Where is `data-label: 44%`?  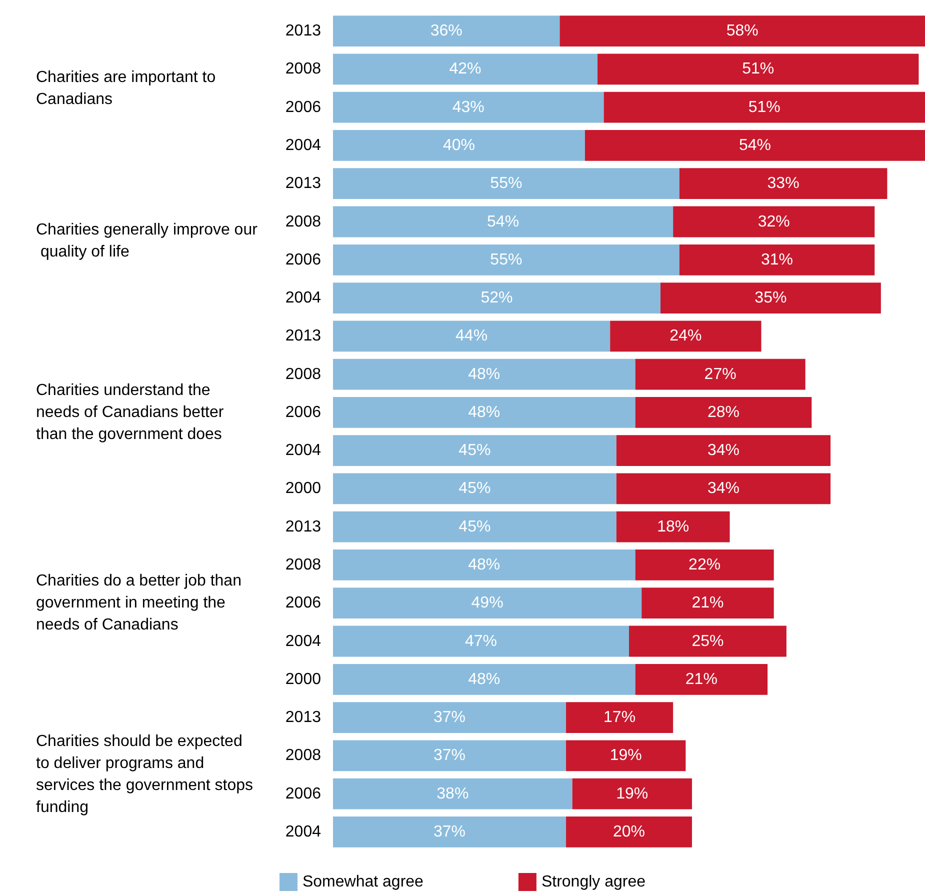 data-label: 44% is located at coordinates (472, 336).